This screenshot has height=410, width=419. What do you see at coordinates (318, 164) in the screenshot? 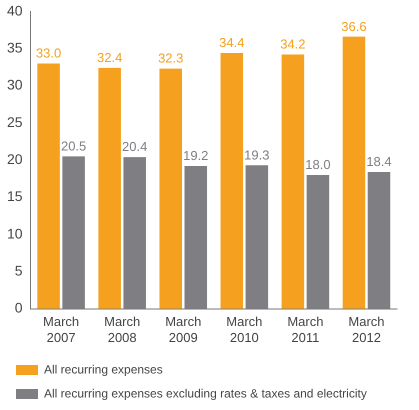
I see `data-label: 18.0` at bounding box center [318, 164].